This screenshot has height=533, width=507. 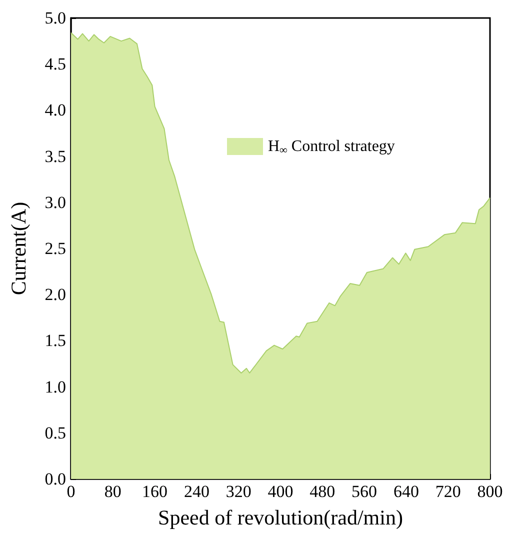 What do you see at coordinates (55, 64) in the screenshot?
I see `y-tick-label: 4.5` at bounding box center [55, 64].